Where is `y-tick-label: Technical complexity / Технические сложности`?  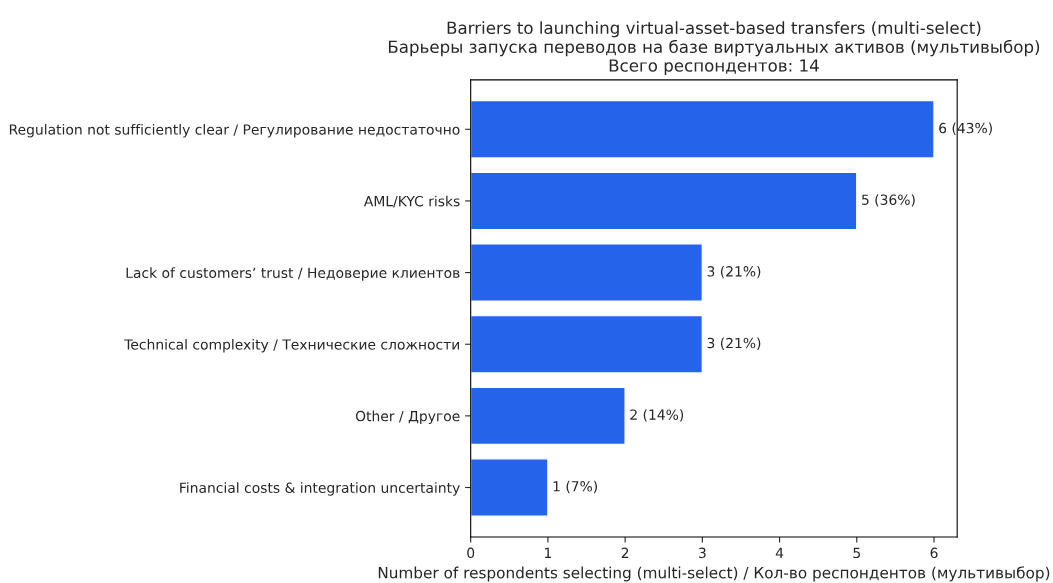
y-tick-label: Technical complexity / Технические сложности is located at coordinates (292, 345).